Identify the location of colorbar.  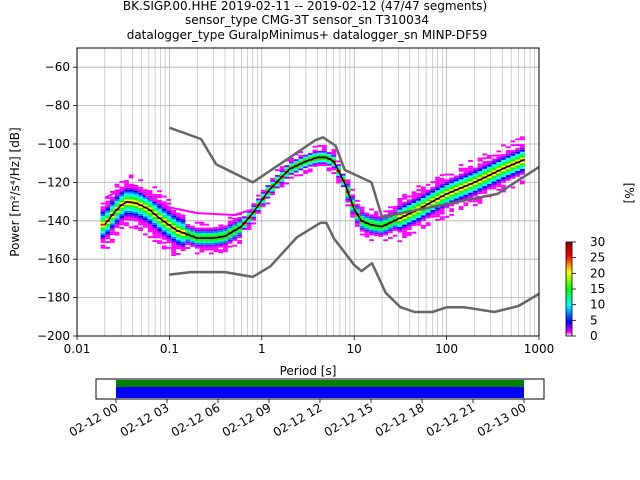
(569, 289).